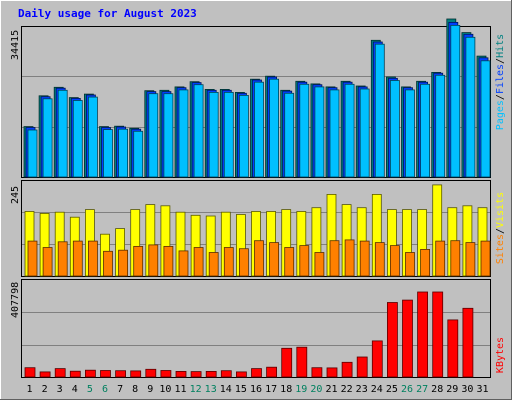  What do you see at coordinates (316, 389) in the screenshot?
I see `day-label: 20` at bounding box center [316, 389].